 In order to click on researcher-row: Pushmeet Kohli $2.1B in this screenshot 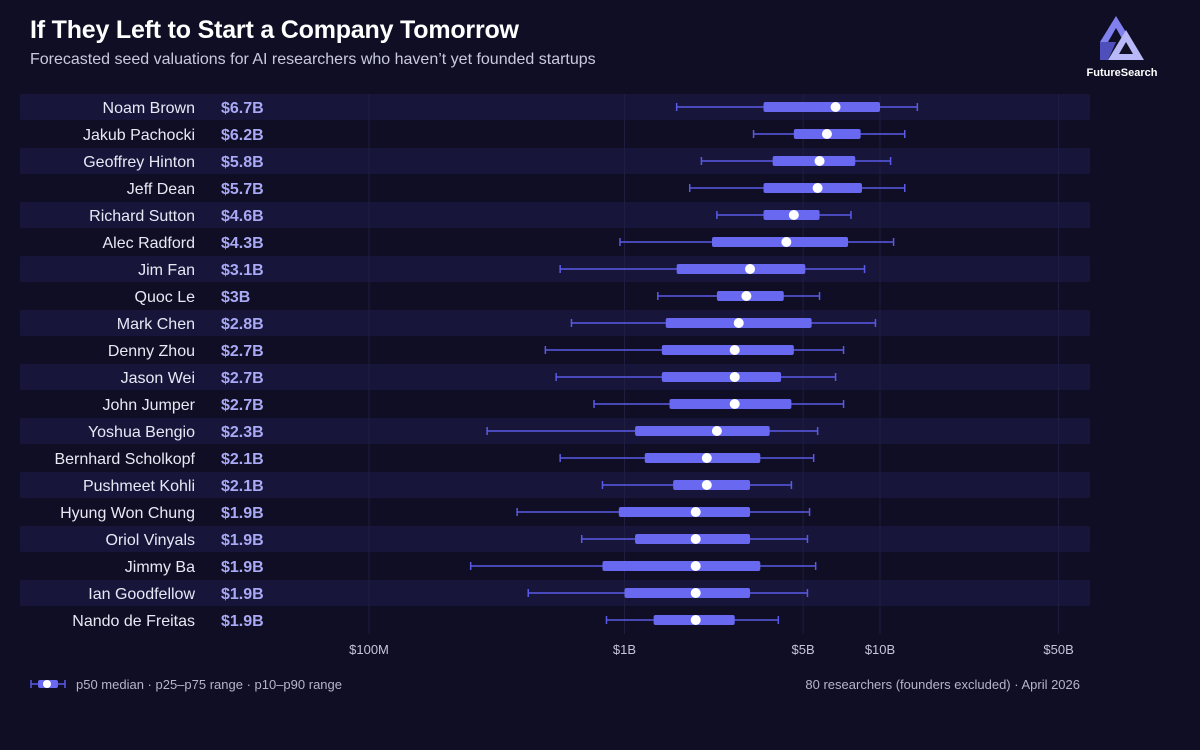, I will do `click(438, 486)`.